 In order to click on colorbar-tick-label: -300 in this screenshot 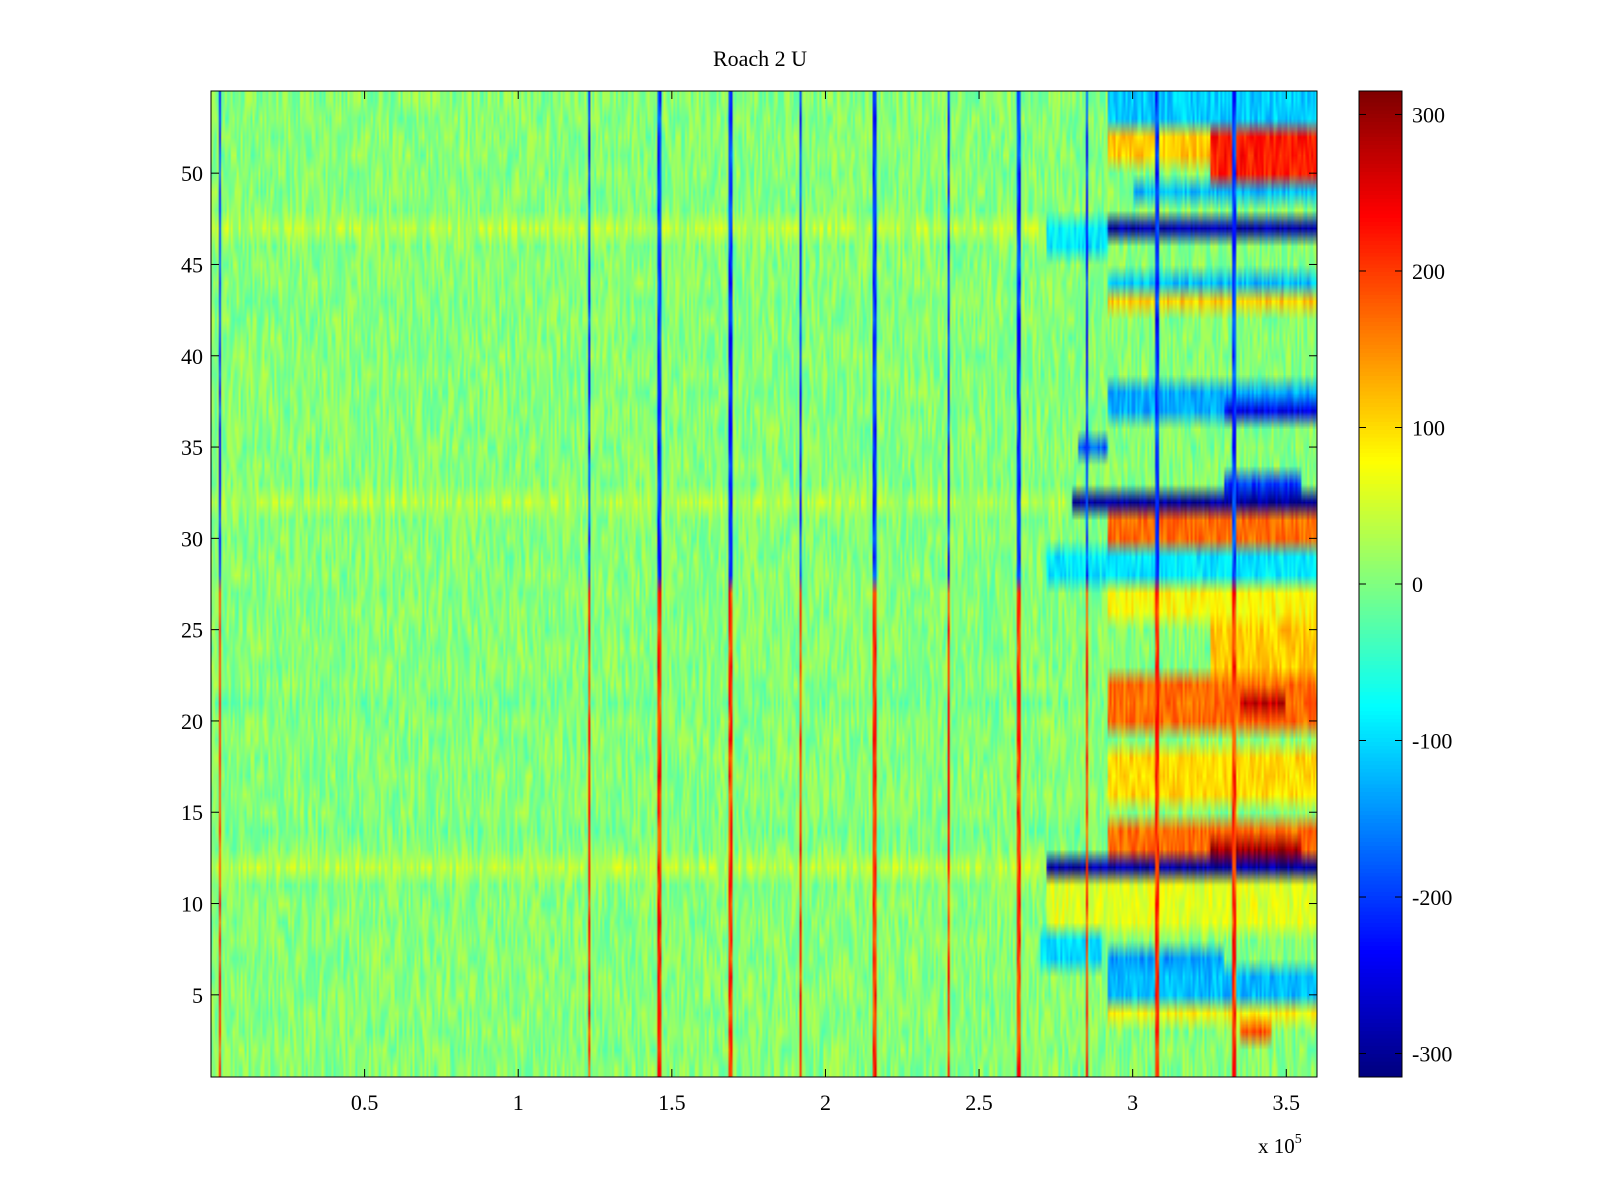, I will do `click(1432, 1054)`.